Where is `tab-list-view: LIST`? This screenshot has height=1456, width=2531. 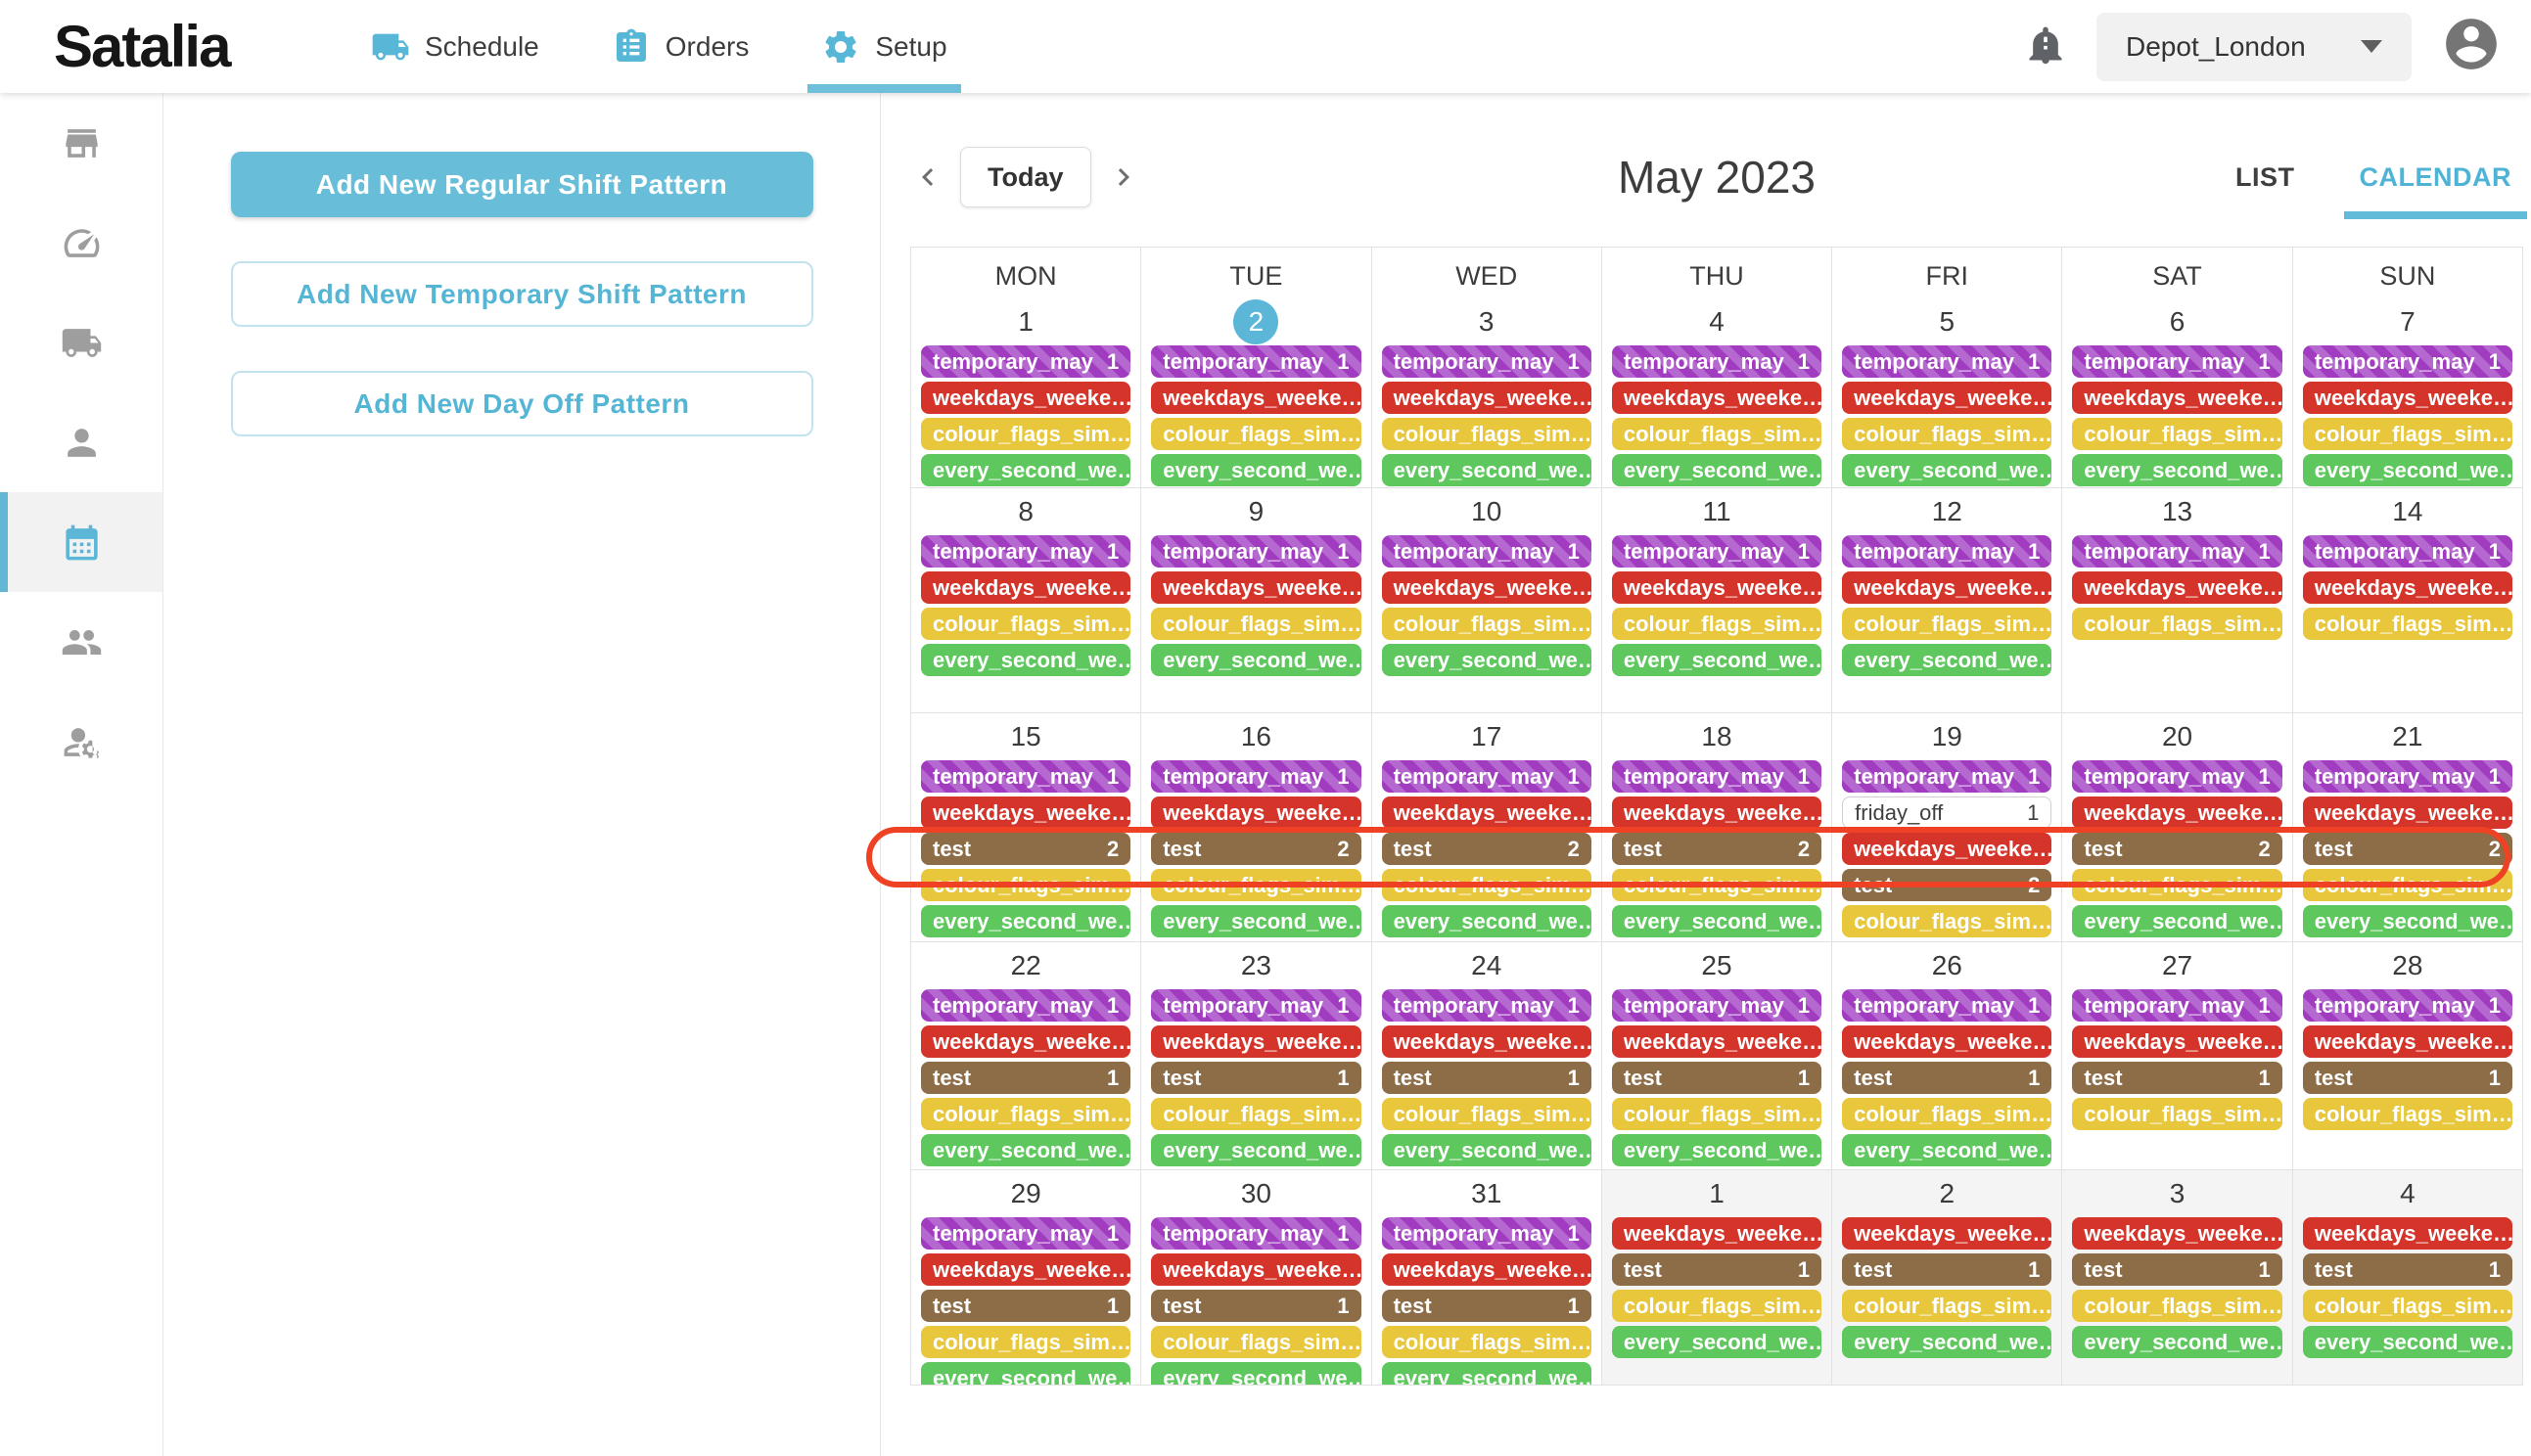 tab-list-view: LIST is located at coordinates (2265, 176).